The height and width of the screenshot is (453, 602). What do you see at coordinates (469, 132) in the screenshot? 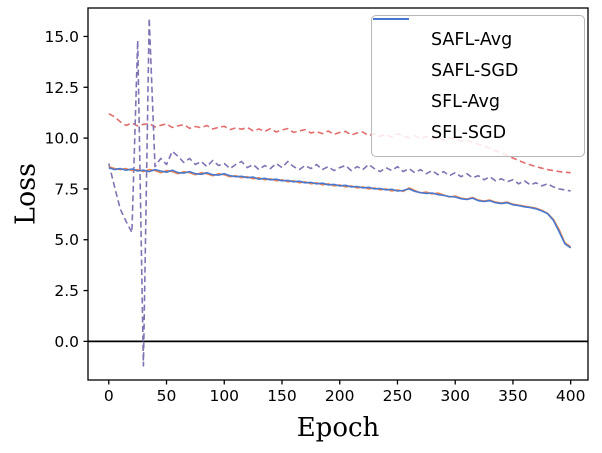
I see `legend-label: SFL-SGD` at bounding box center [469, 132].